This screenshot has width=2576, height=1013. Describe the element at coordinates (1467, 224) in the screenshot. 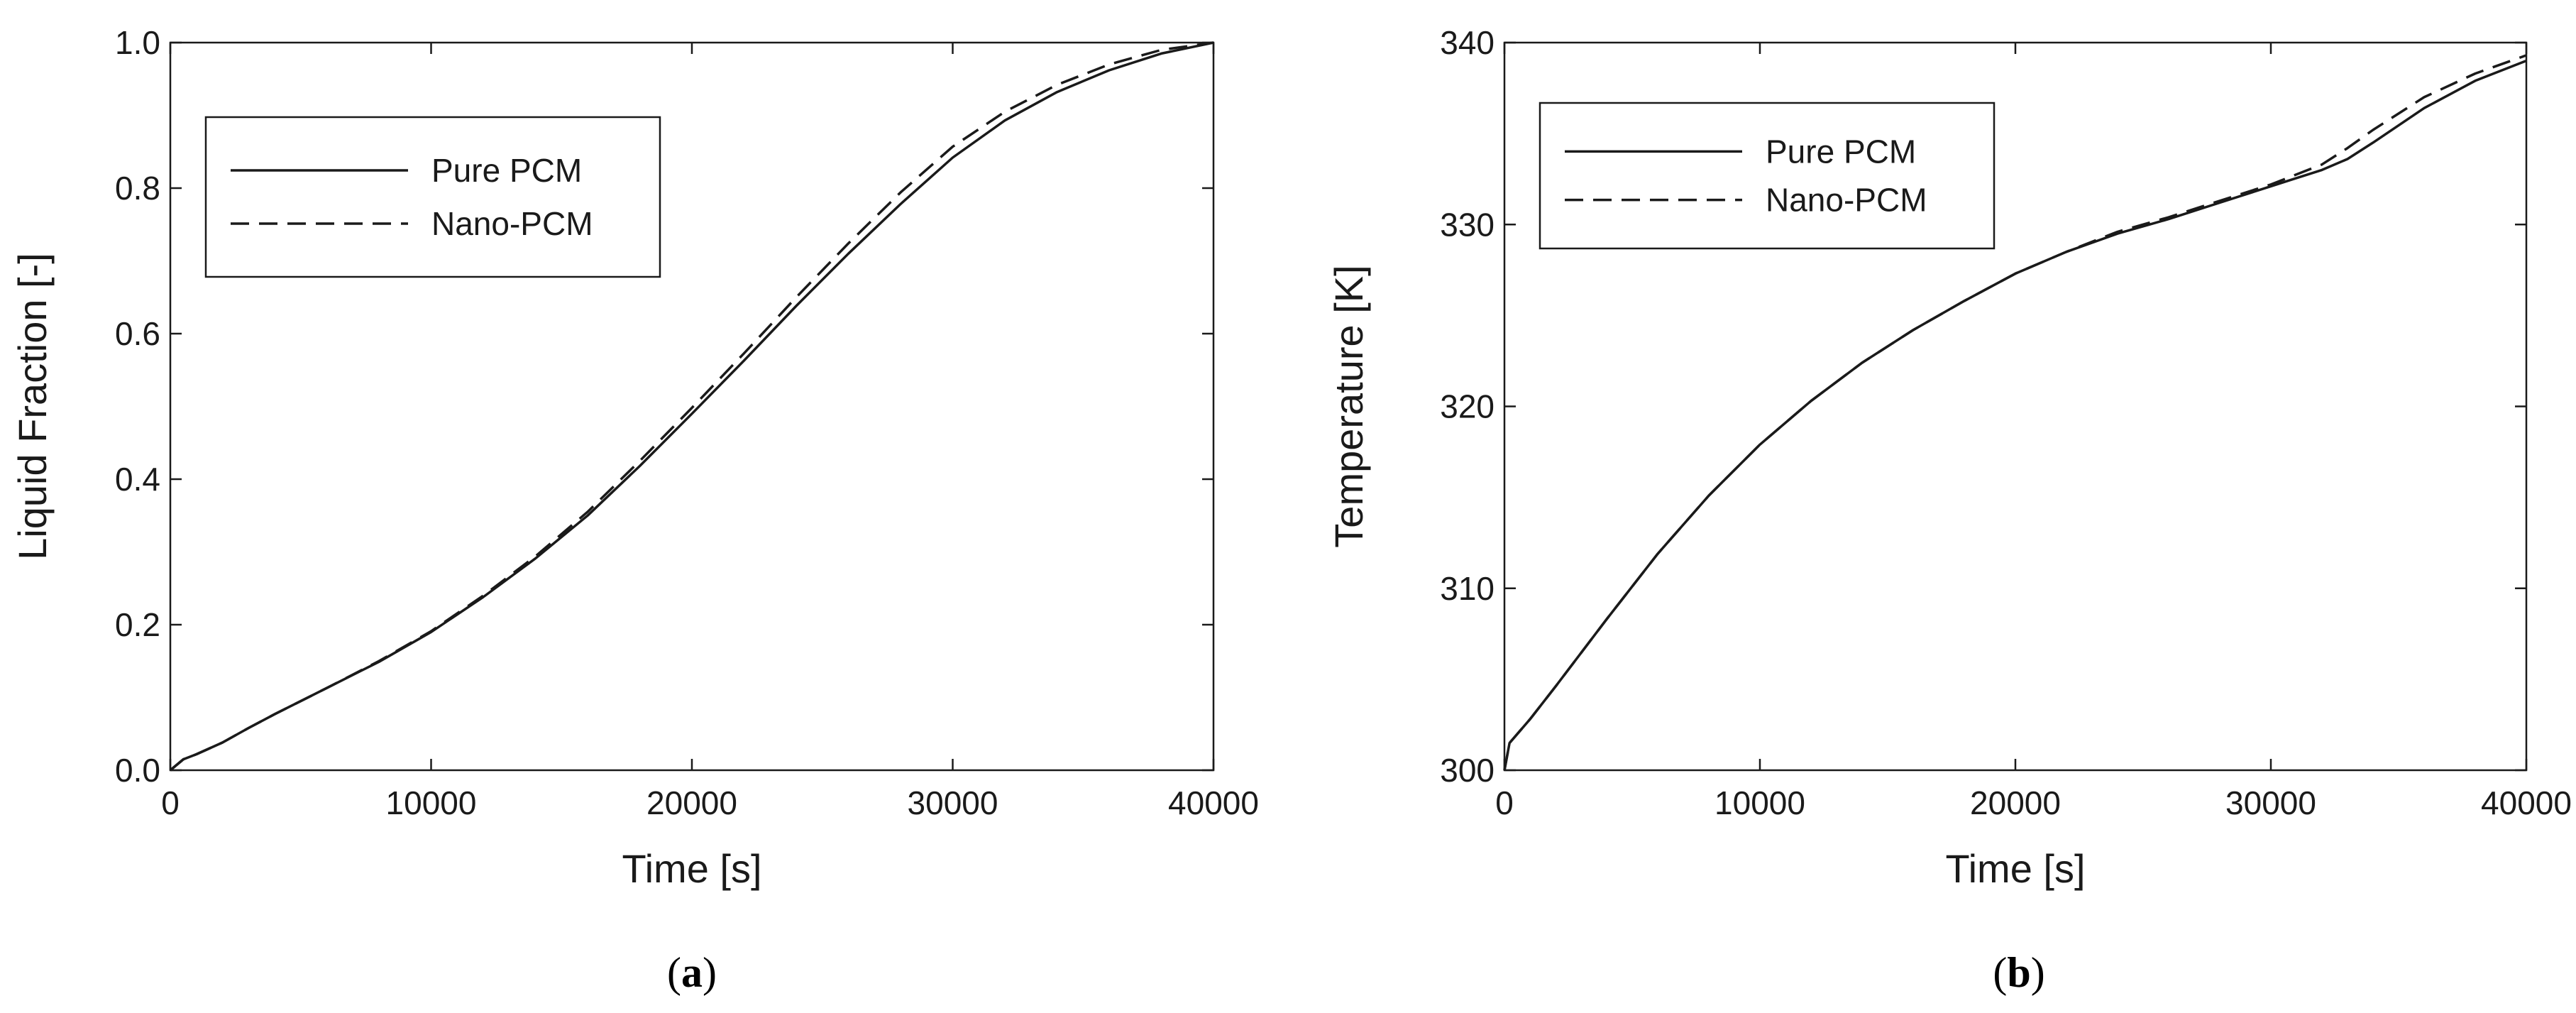

I see `y-tick-label: 330` at that location.